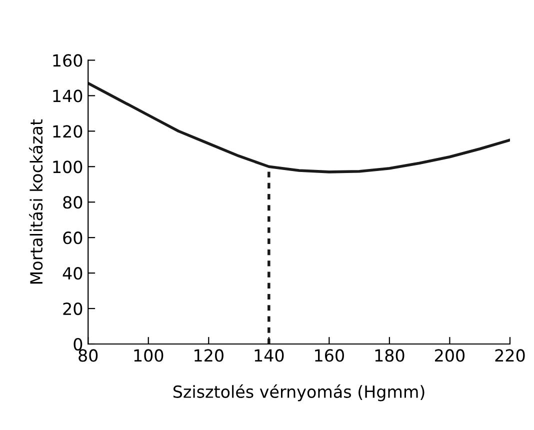 Image resolution: width=534 pixels, height=430 pixels. What do you see at coordinates (72, 238) in the screenshot?
I see `y-tick-label: 60` at bounding box center [72, 238].